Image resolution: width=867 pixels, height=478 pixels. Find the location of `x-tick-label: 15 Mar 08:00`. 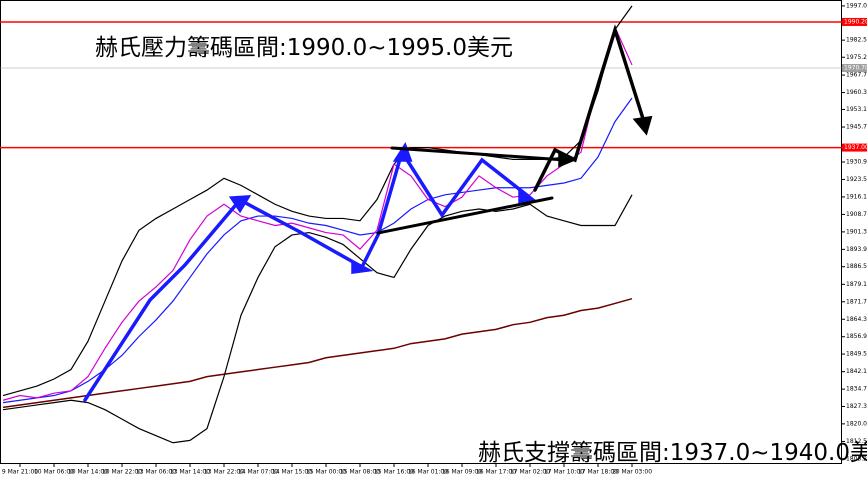

x-tick-label: 15 Mar 08:00 is located at coordinates (360, 472).